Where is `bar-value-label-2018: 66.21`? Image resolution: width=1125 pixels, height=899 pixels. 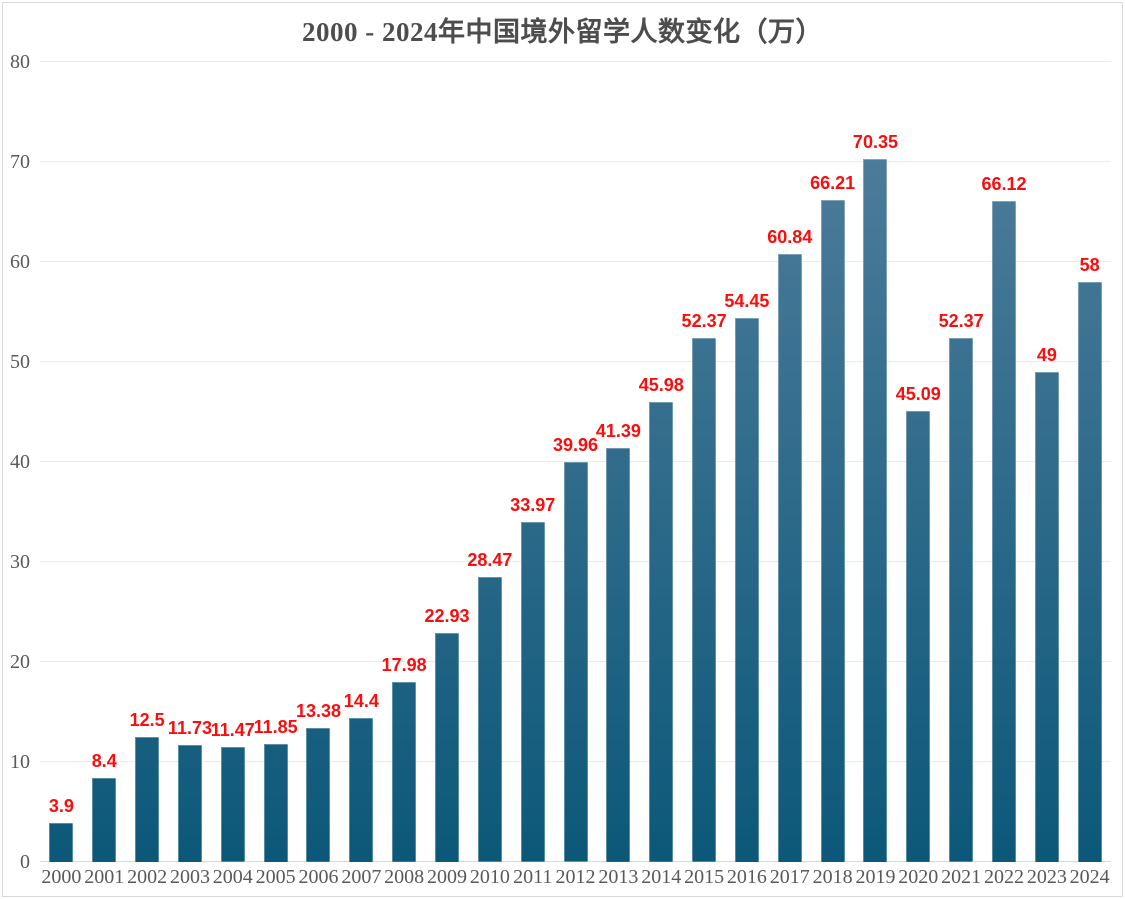
bar-value-label-2018: 66.21 is located at coordinates (833, 182).